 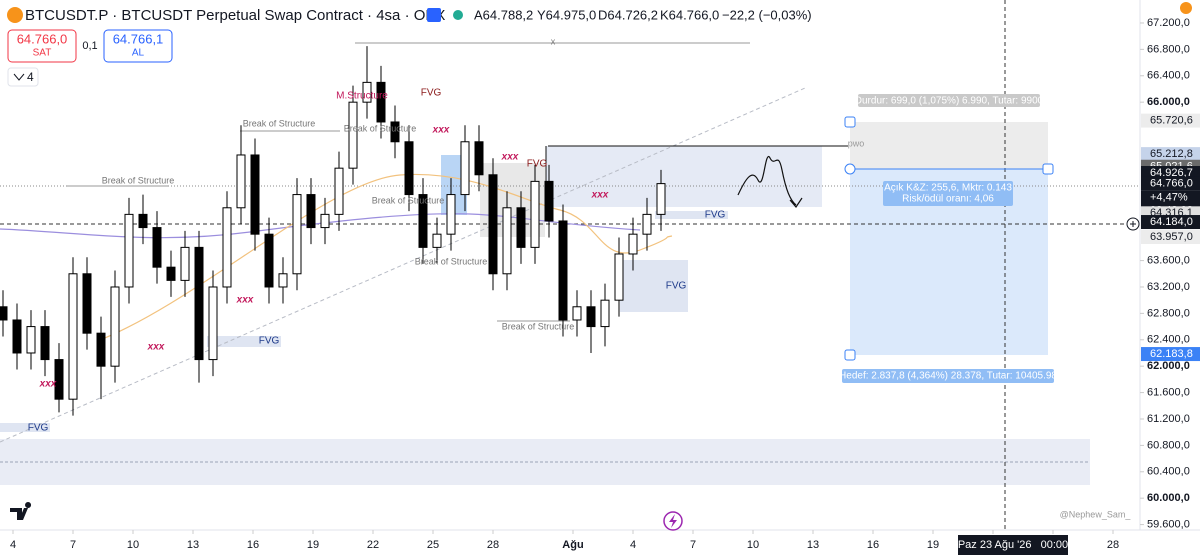 I want to click on layers-count: 4, so click(x=30, y=77).